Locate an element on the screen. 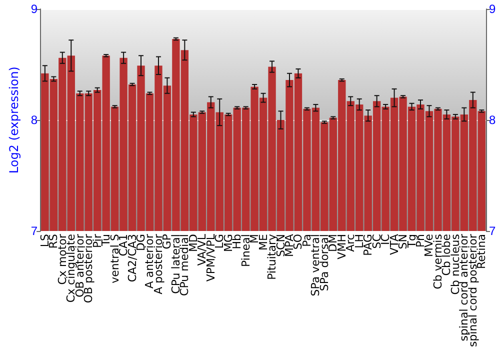 Image resolution: width=500 pixels, height=350 pixels. x-tick-label: OB posterior is located at coordinates (89, 269).